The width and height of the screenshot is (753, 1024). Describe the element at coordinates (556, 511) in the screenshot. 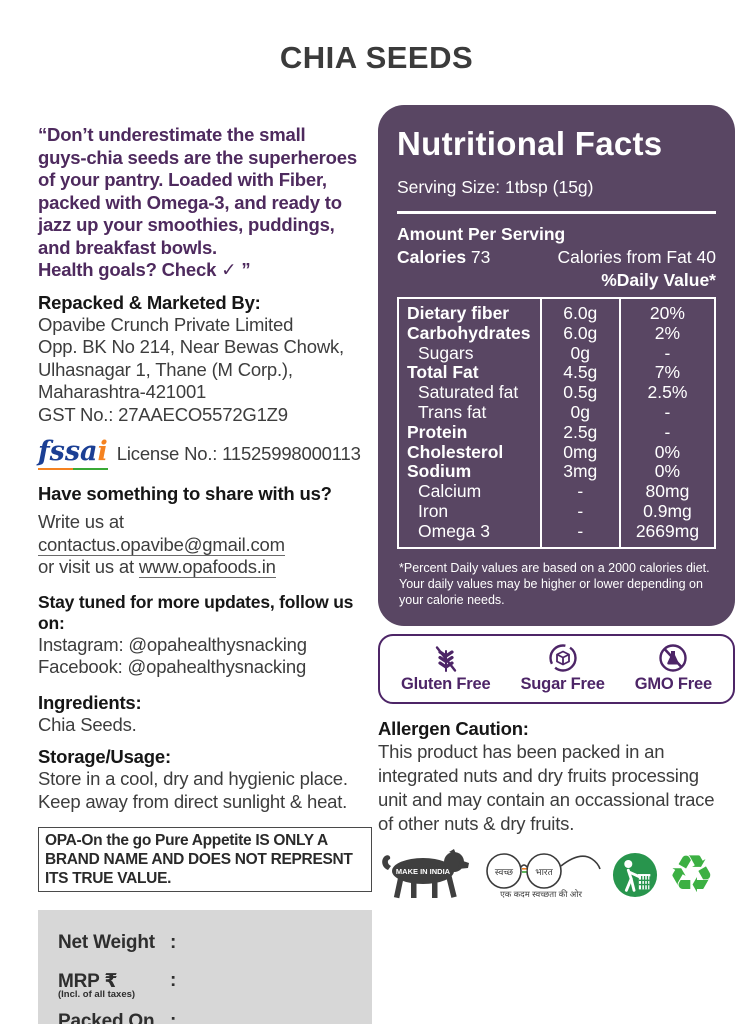

I see `table-row: Iron -0.9mg` at that location.